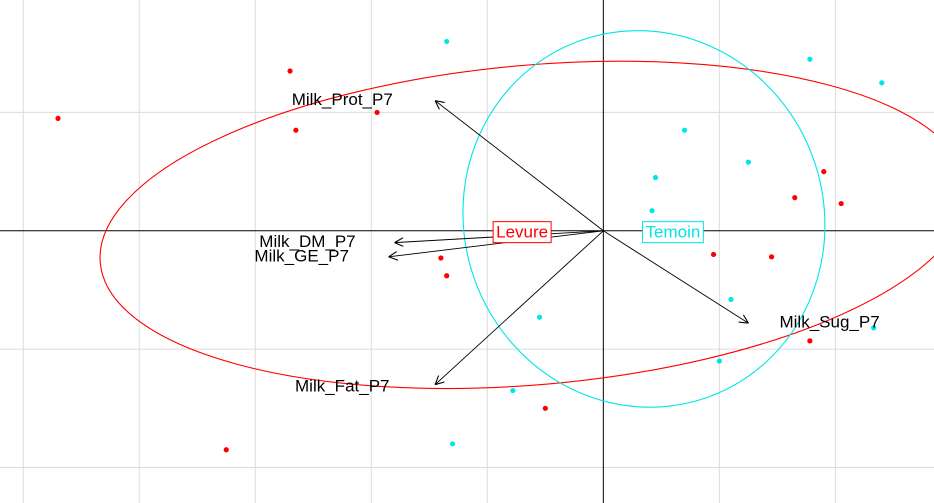 The height and width of the screenshot is (503, 934). I want to click on arrow-milk-prot-p7, so click(519, 166).